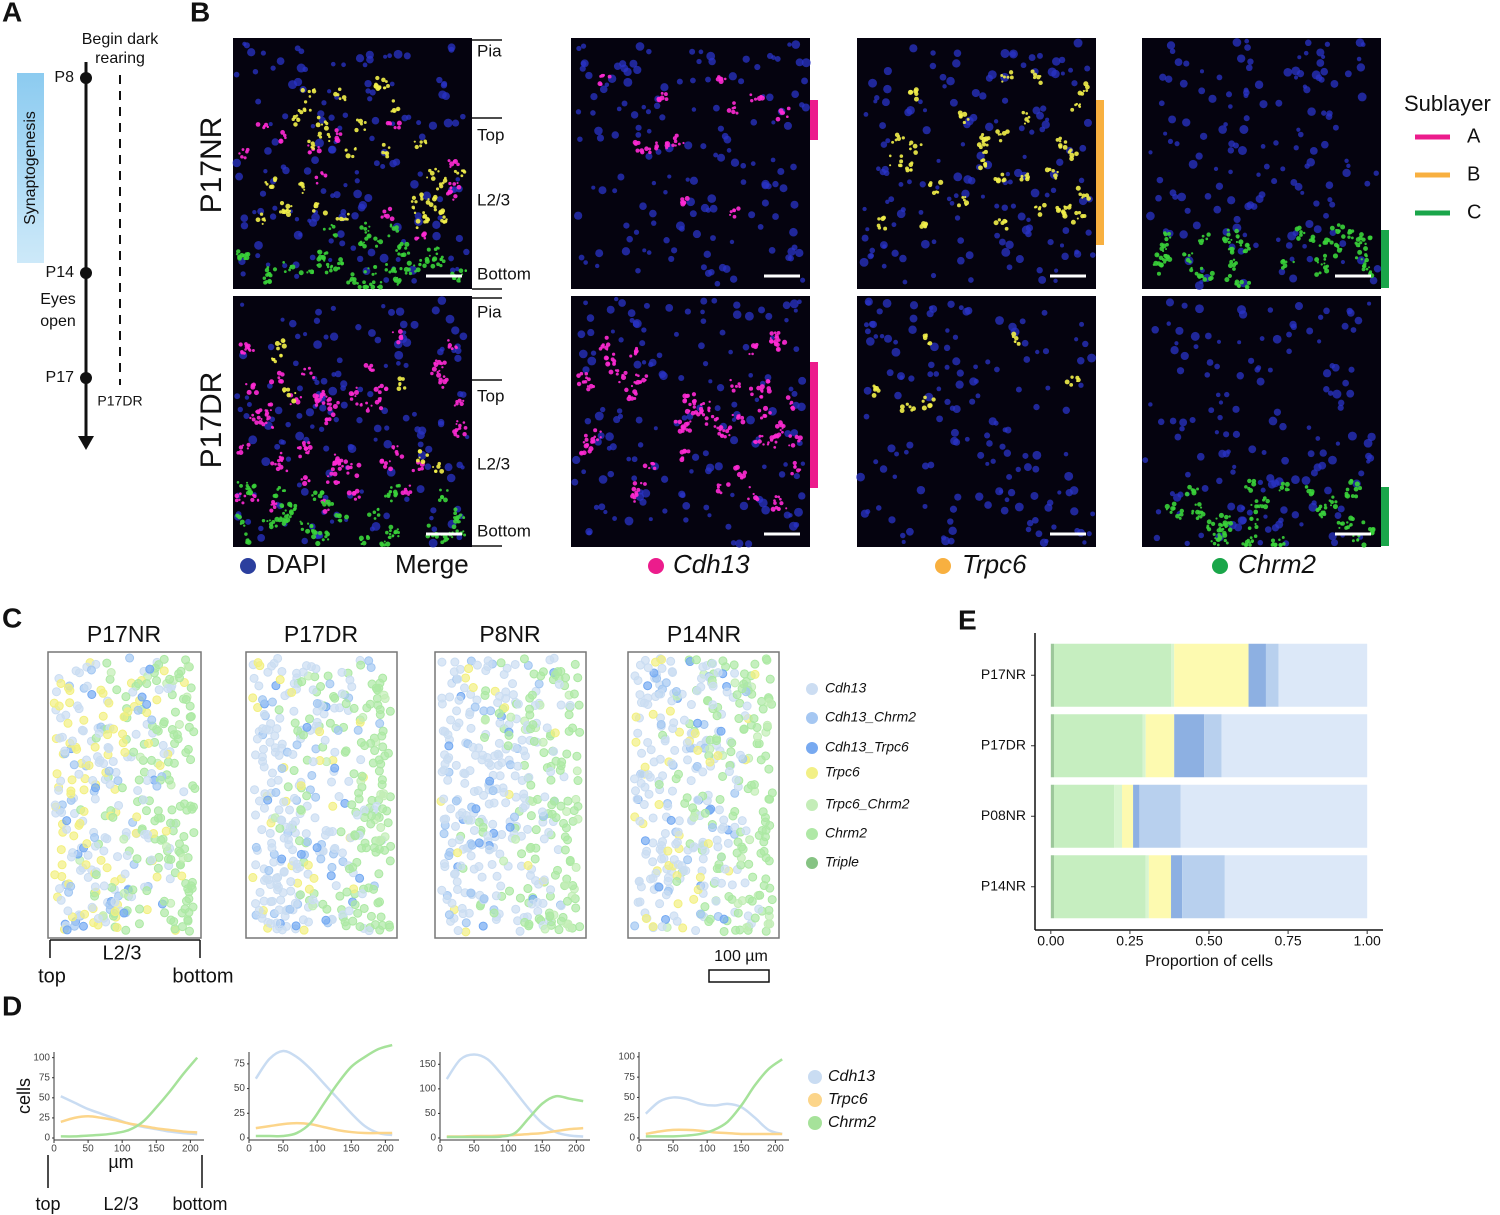  What do you see at coordinates (54, 1149) in the screenshot?
I see `x-tick-label: 0` at bounding box center [54, 1149].